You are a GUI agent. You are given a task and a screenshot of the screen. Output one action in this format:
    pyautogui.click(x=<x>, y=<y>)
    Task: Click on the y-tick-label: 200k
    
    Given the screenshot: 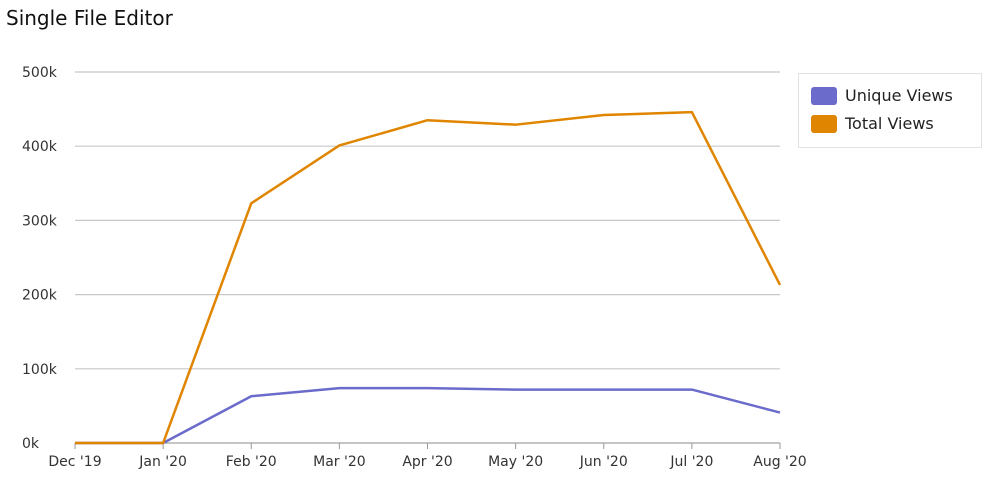 What is the action you would take?
    pyautogui.click(x=40, y=296)
    